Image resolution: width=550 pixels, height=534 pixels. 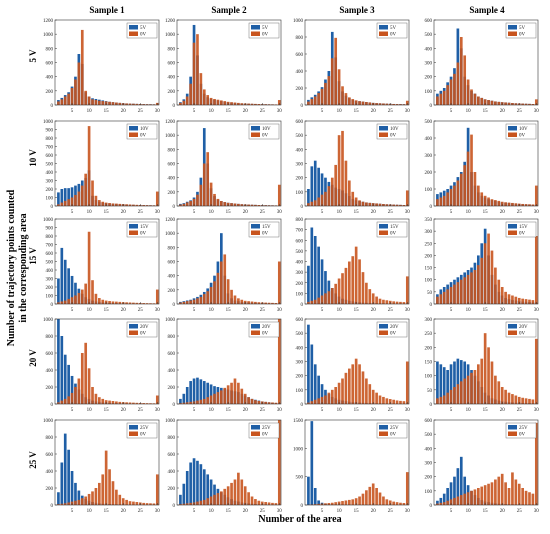 I want to click on y-tick-label: 50, so click(x=430, y=391).